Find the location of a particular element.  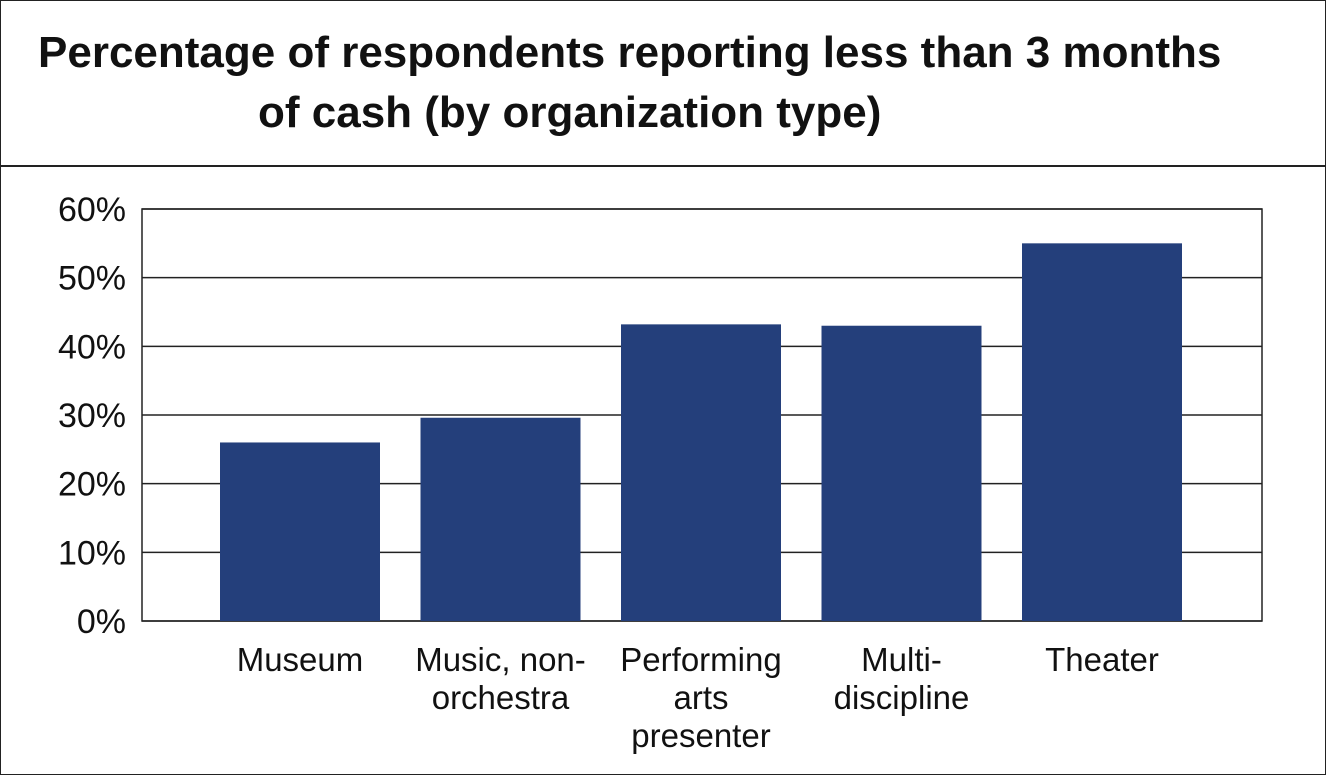

x-category-label: presenter is located at coordinates (700, 735).